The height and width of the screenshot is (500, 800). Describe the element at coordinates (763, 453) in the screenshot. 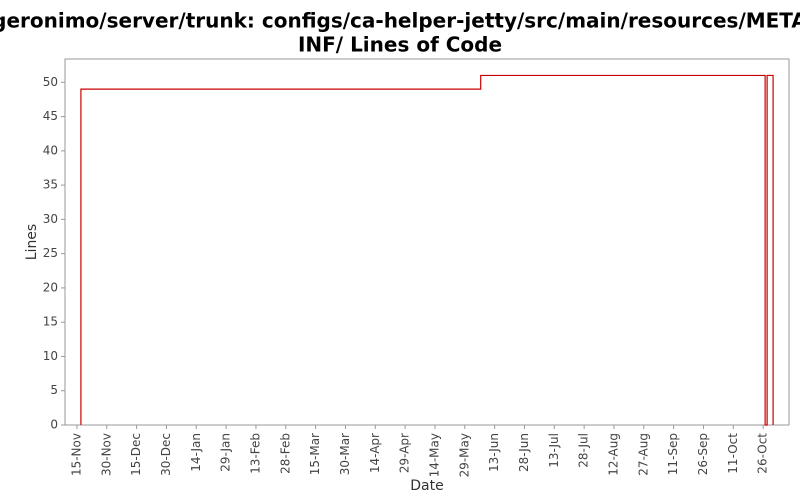

I see `x-tick-label: 26-Oct` at that location.